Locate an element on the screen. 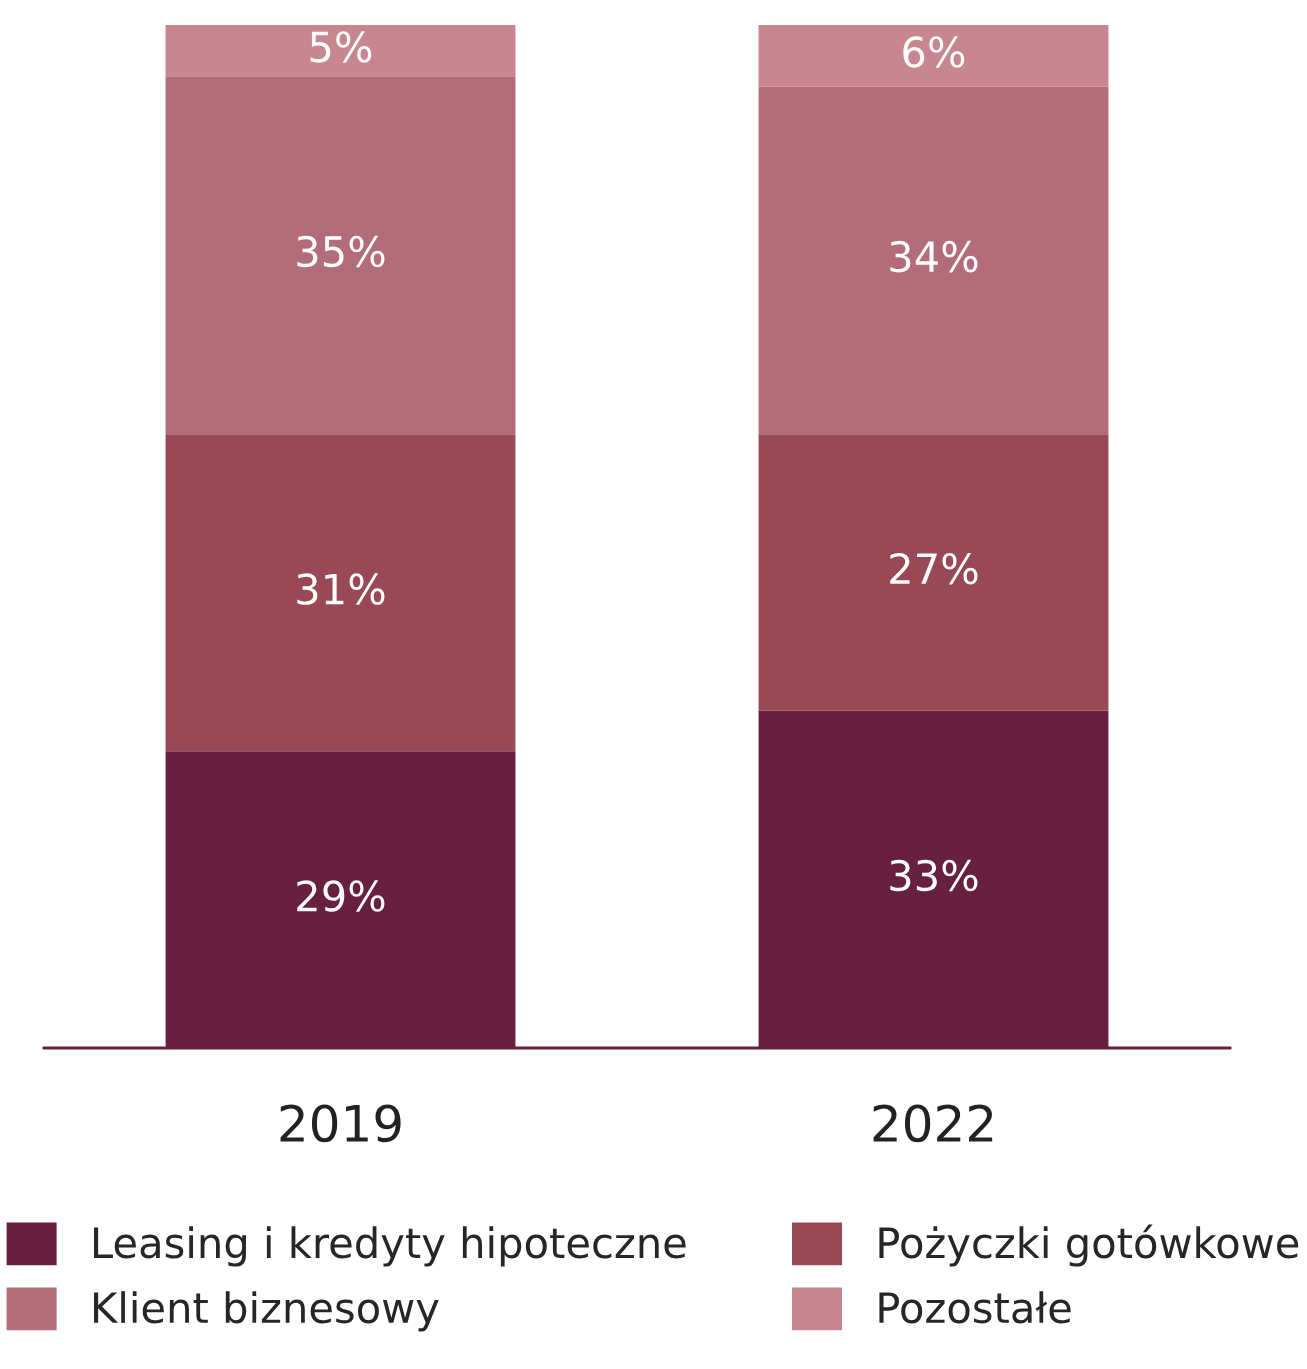 The image size is (1307, 1369). data-label: 29% is located at coordinates (341, 896).